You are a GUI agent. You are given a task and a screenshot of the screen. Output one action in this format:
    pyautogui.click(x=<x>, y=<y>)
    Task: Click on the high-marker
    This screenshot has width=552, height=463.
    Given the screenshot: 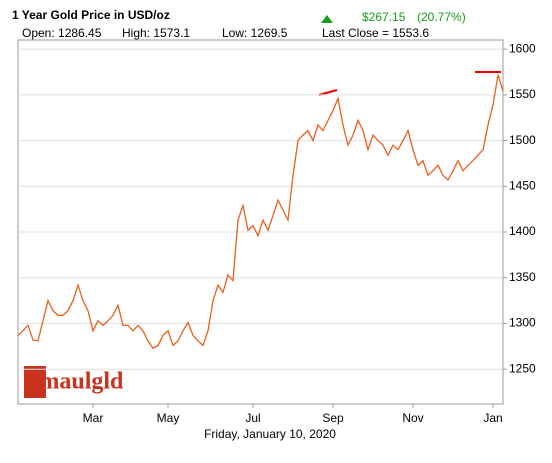 What is the action you would take?
    pyautogui.click(x=328, y=92)
    